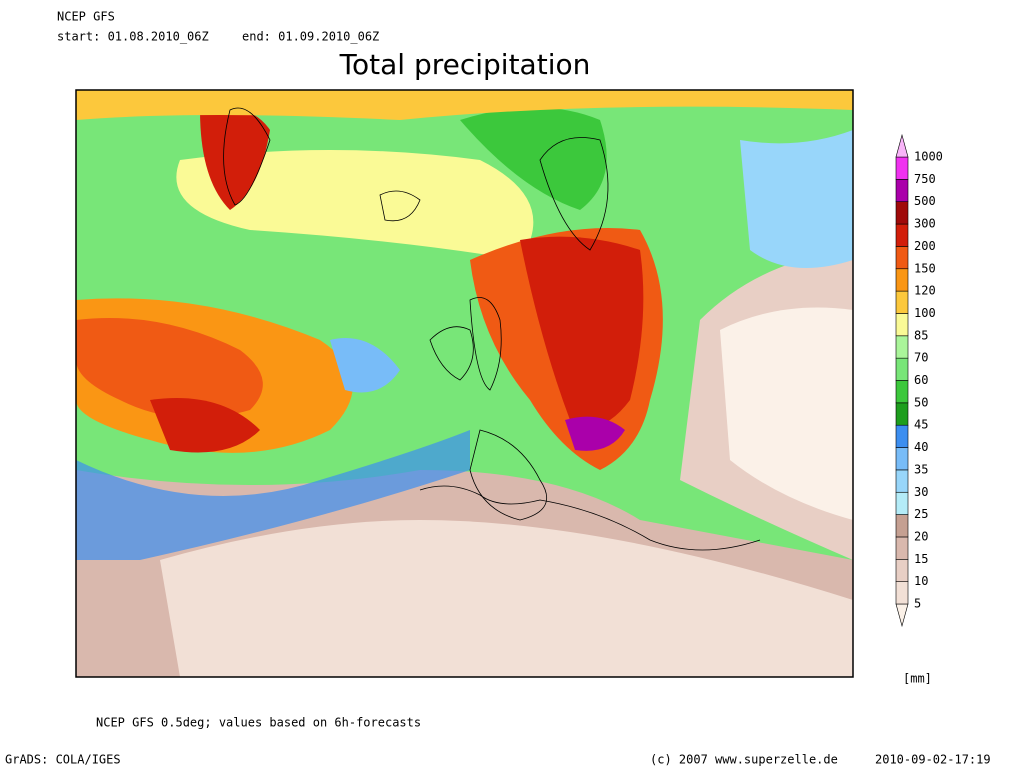 The height and width of the screenshot is (768, 1024). Describe the element at coordinates (928, 157) in the screenshot. I see `colorbar-label: 1000` at that location.